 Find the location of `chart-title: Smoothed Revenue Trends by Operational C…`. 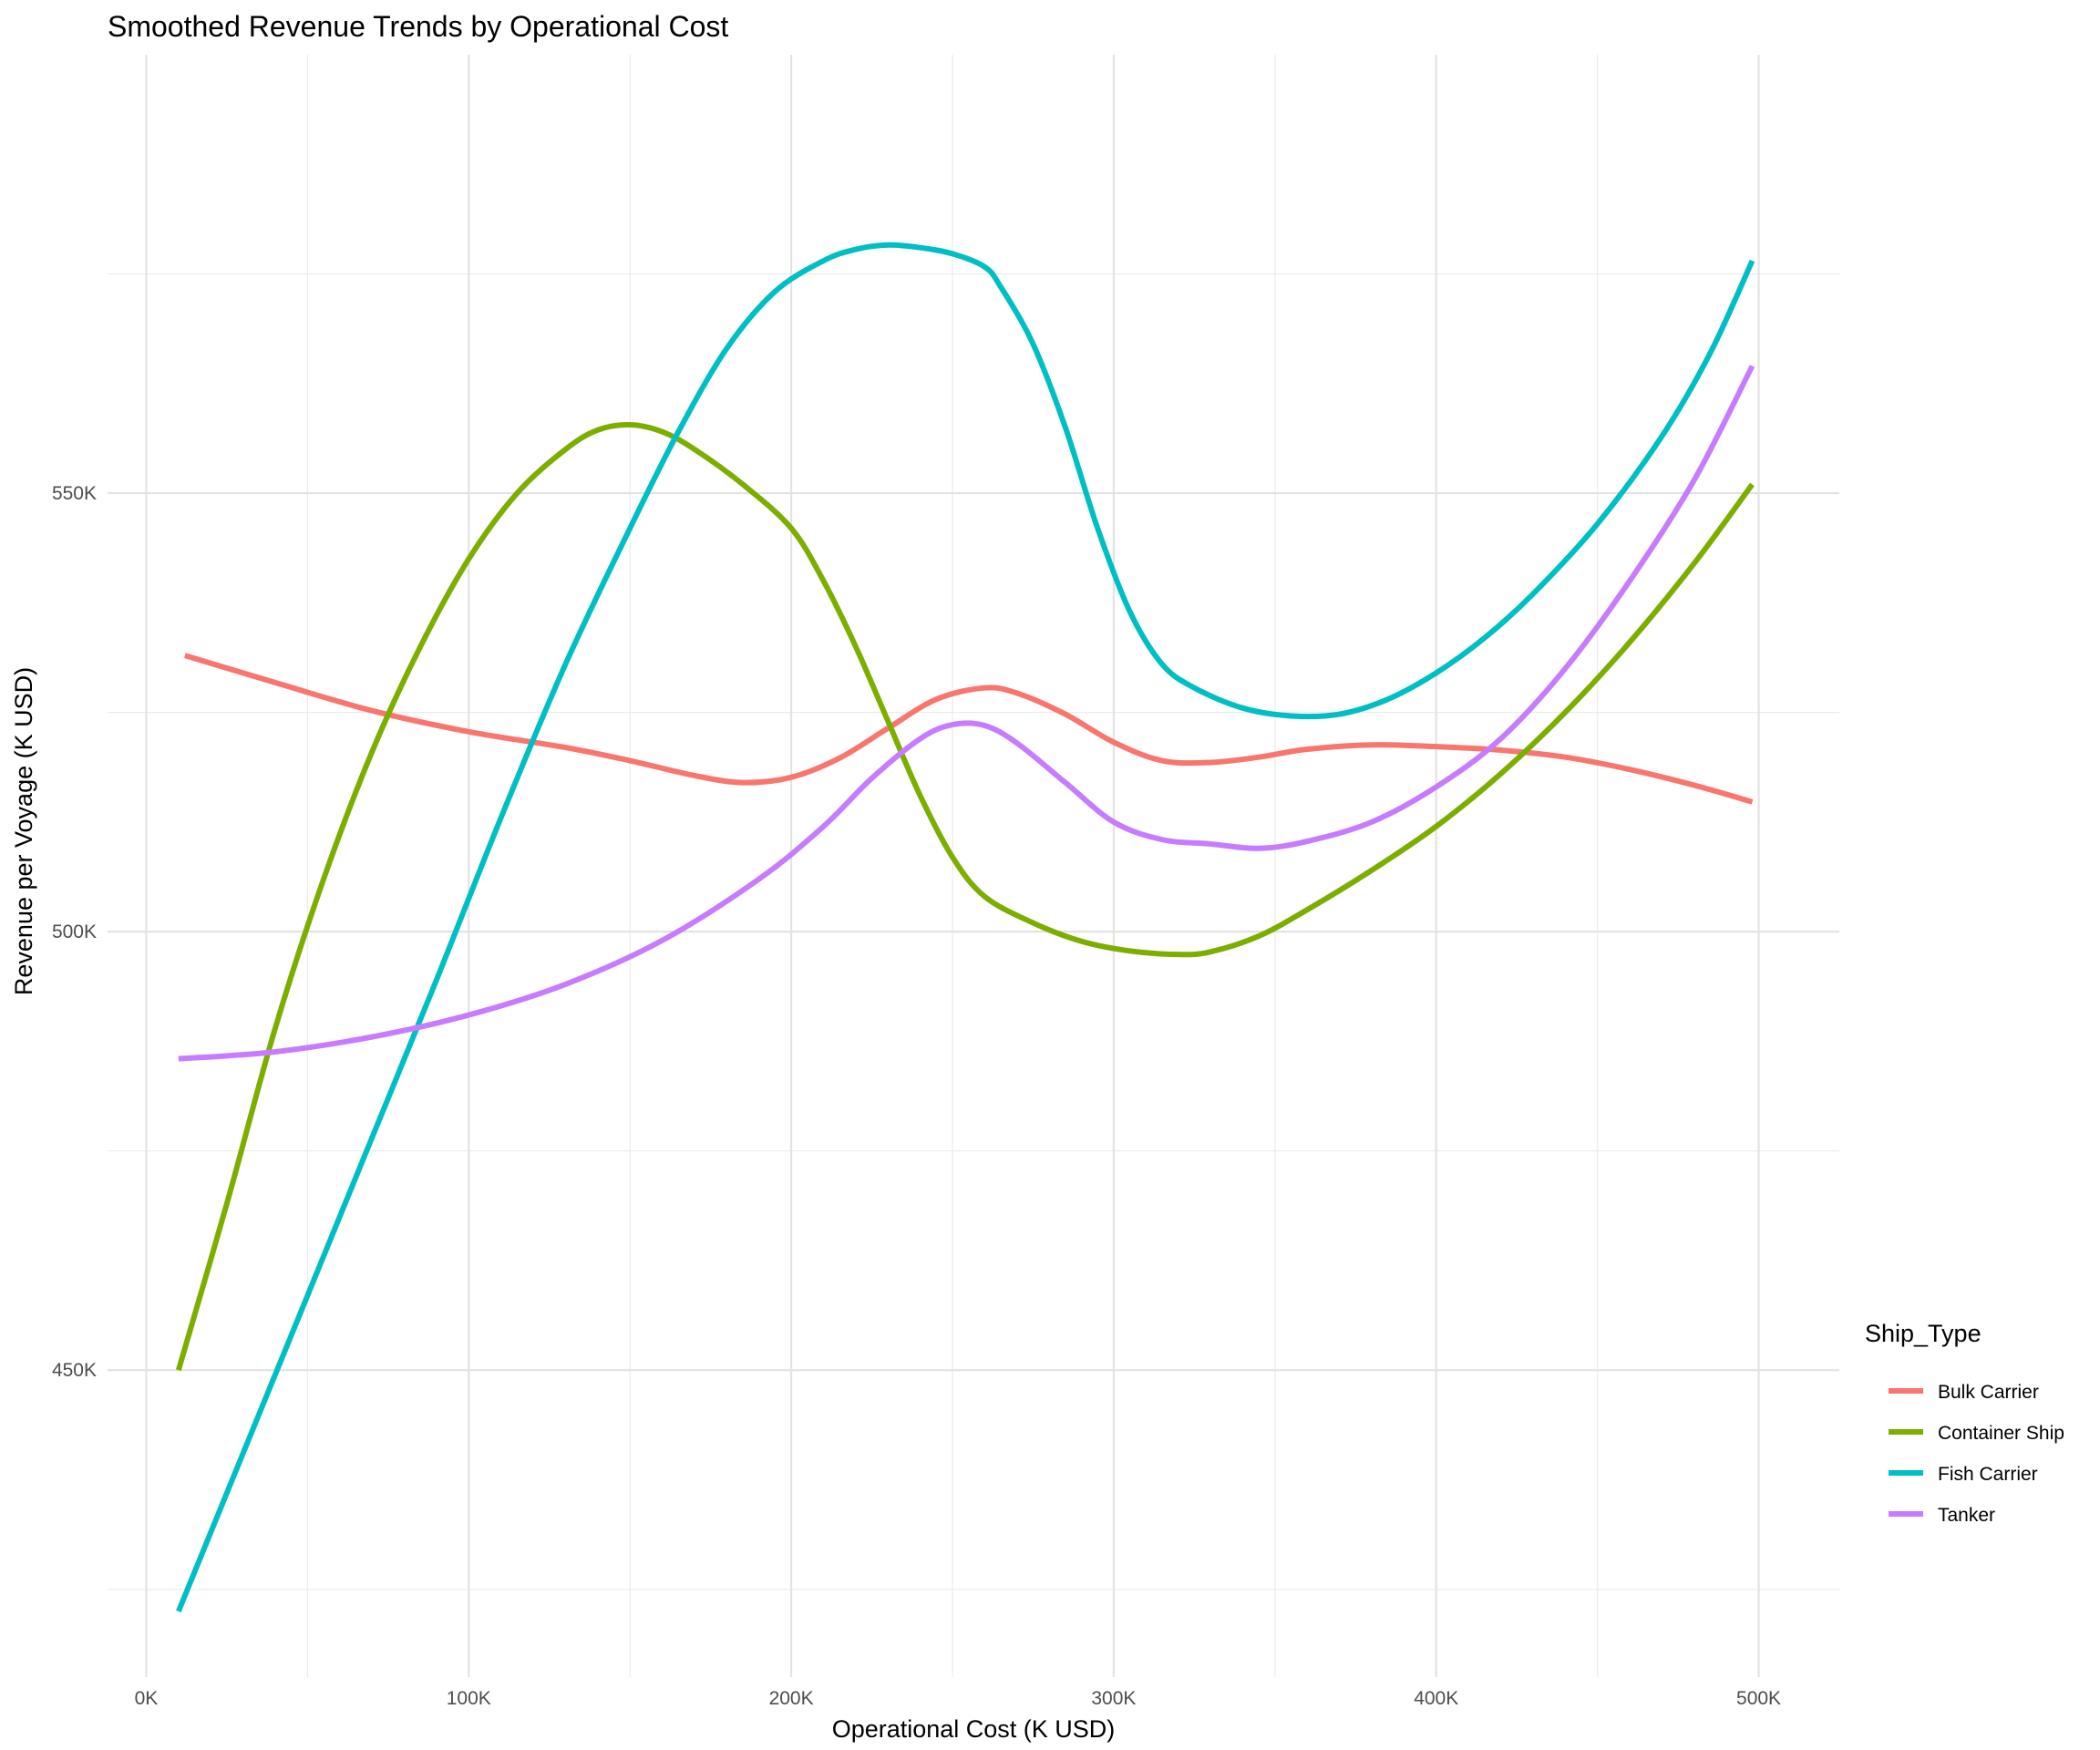

chart-title: Smoothed Revenue Trends by Operational C… is located at coordinates (418, 26).